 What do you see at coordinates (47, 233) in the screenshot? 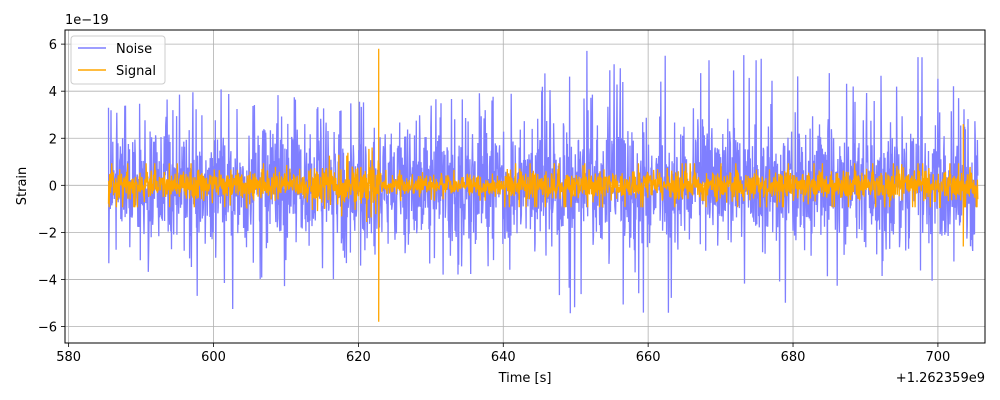
I see `y-tick-label: −2` at bounding box center [47, 233].